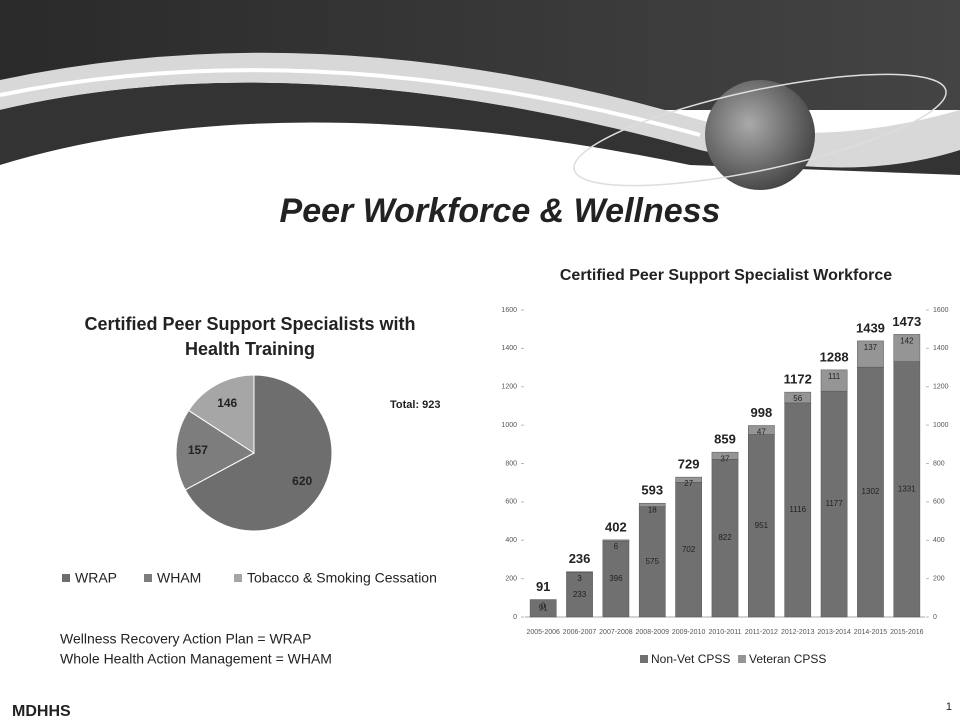  What do you see at coordinates (509, 425) in the screenshot?
I see `y-tick-label: 1000` at bounding box center [509, 425].